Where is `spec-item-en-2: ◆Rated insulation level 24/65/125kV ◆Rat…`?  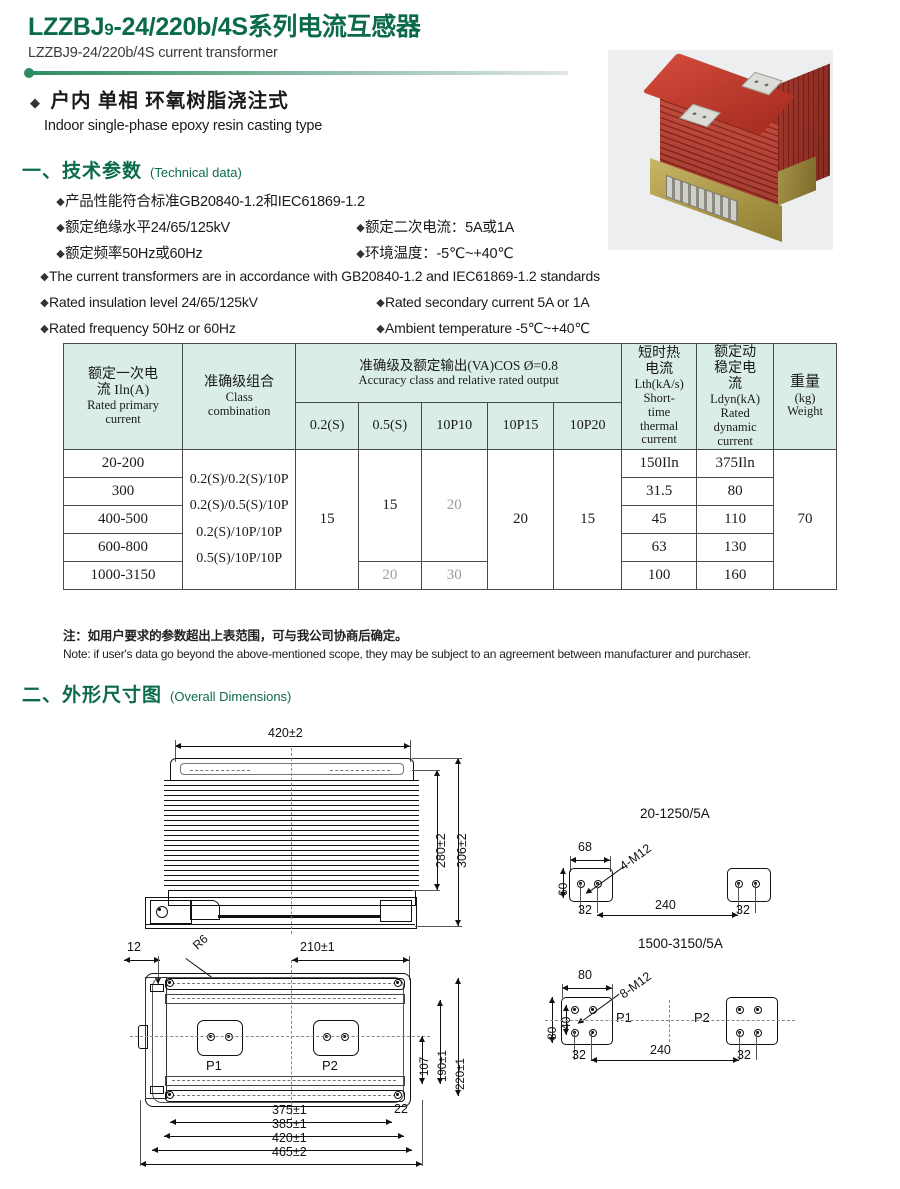
spec-item-en-2: ◆Rated insulation level 24/65/125kV ◆Rat… is located at coordinates (320, 307).